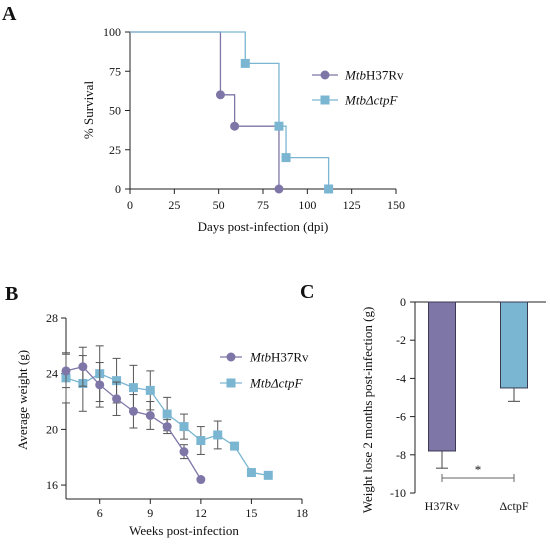 This screenshot has width=550, height=545. I want to click on weight-loss-y-axis-title: Weight lose 2 months post-infection (g), so click(367, 410).